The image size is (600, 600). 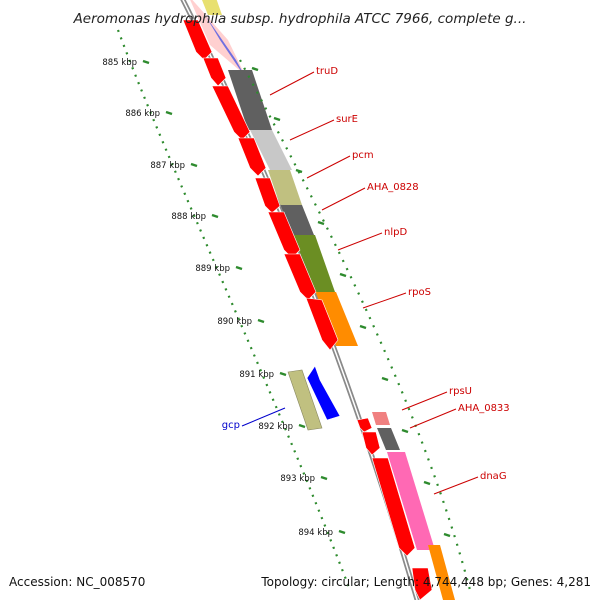 I want to click on accession-label: Accession: NC_008570, so click(x=77, y=582).